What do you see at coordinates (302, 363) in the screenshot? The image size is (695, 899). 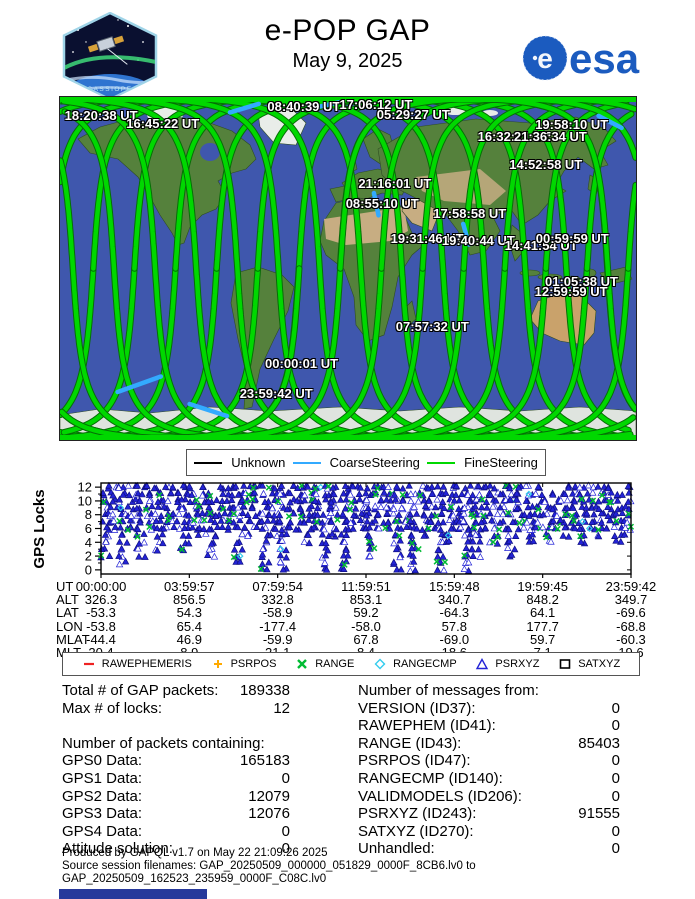 I see `map-time-label: 00:00:01 UT` at bounding box center [302, 363].